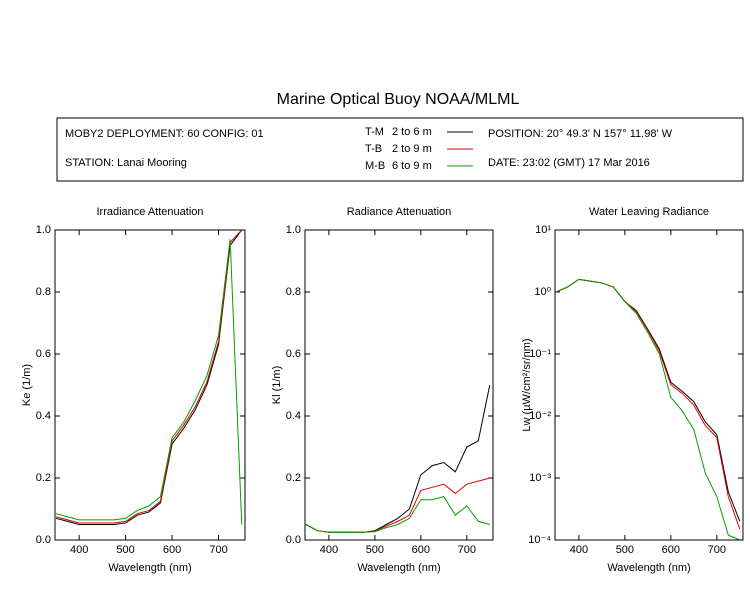 Image resolution: width=750 pixels, height=600 pixels. What do you see at coordinates (649, 212) in the screenshot?
I see `subplot-title: Water Leaving Radiance` at bounding box center [649, 212].